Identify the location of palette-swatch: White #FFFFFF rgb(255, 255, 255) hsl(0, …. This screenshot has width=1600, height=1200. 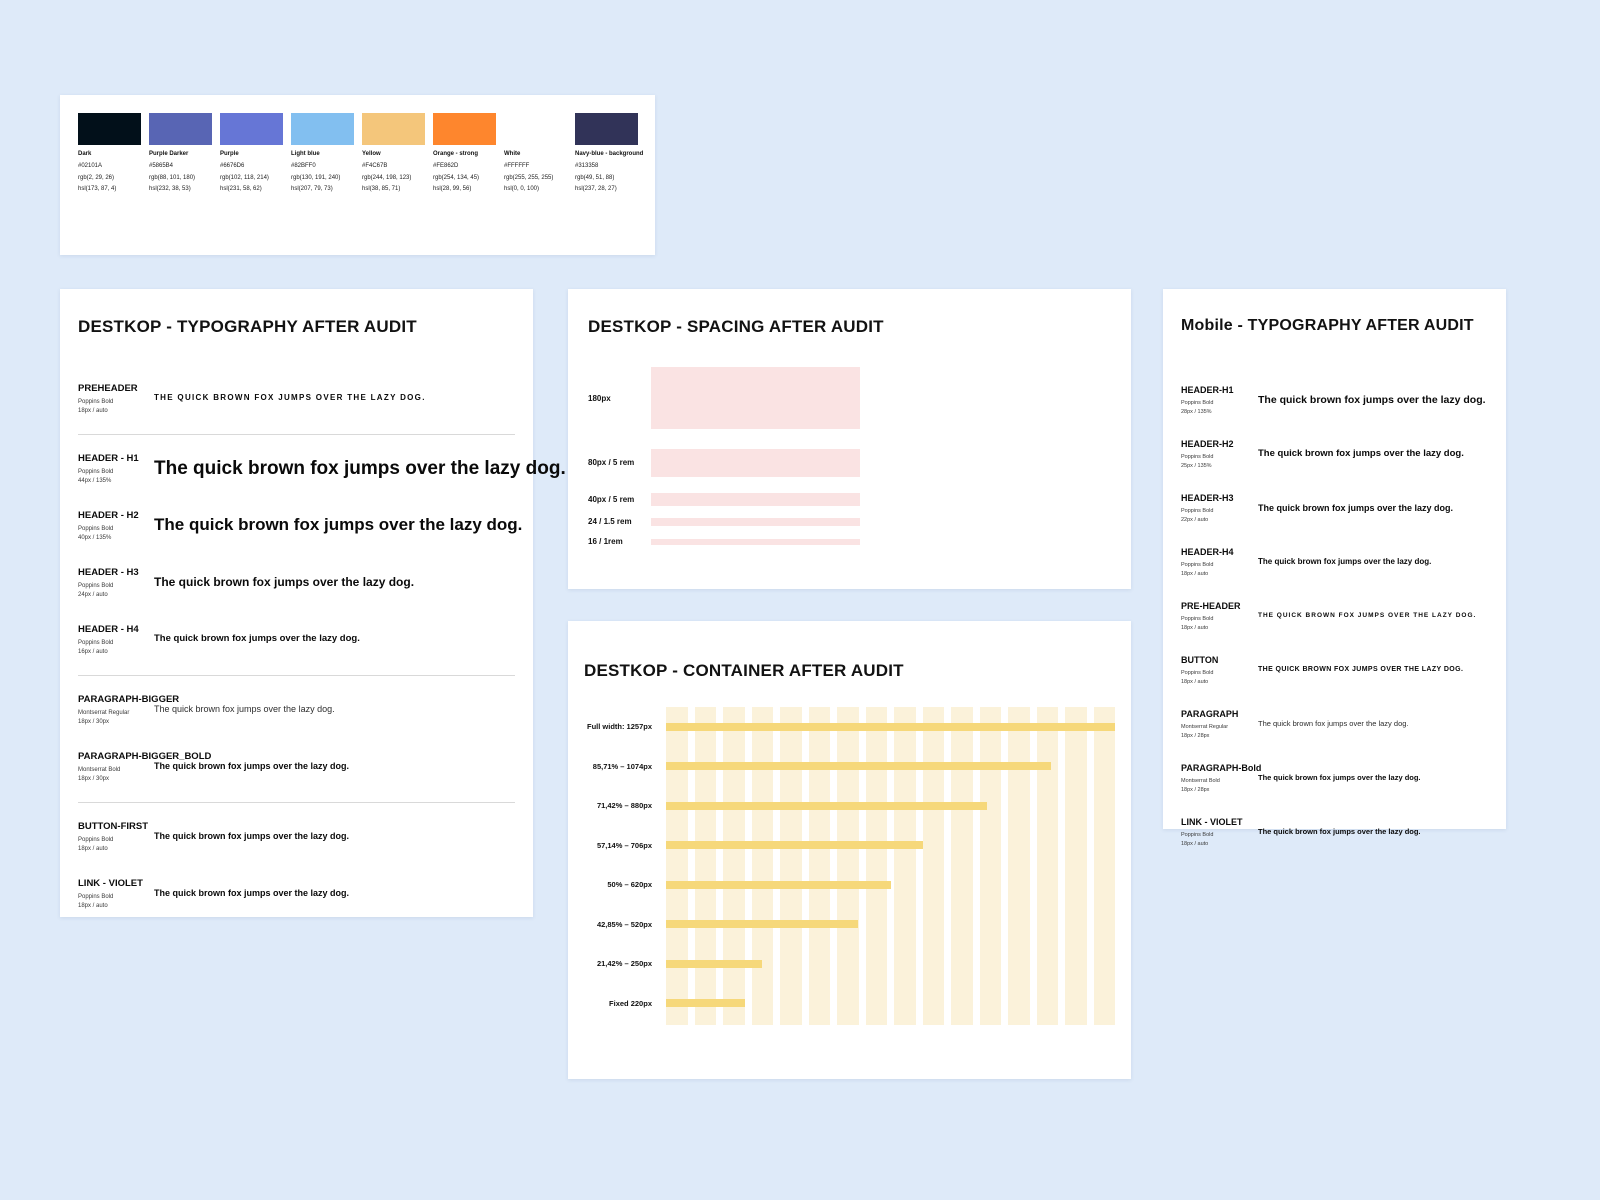
(535, 153).